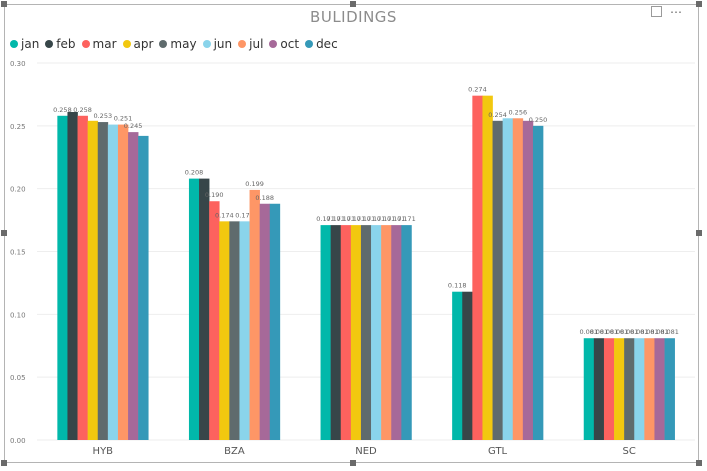 The height and width of the screenshot is (471, 707). What do you see at coordinates (353, 463) in the screenshot?
I see `resize-handle-bottom` at bounding box center [353, 463].